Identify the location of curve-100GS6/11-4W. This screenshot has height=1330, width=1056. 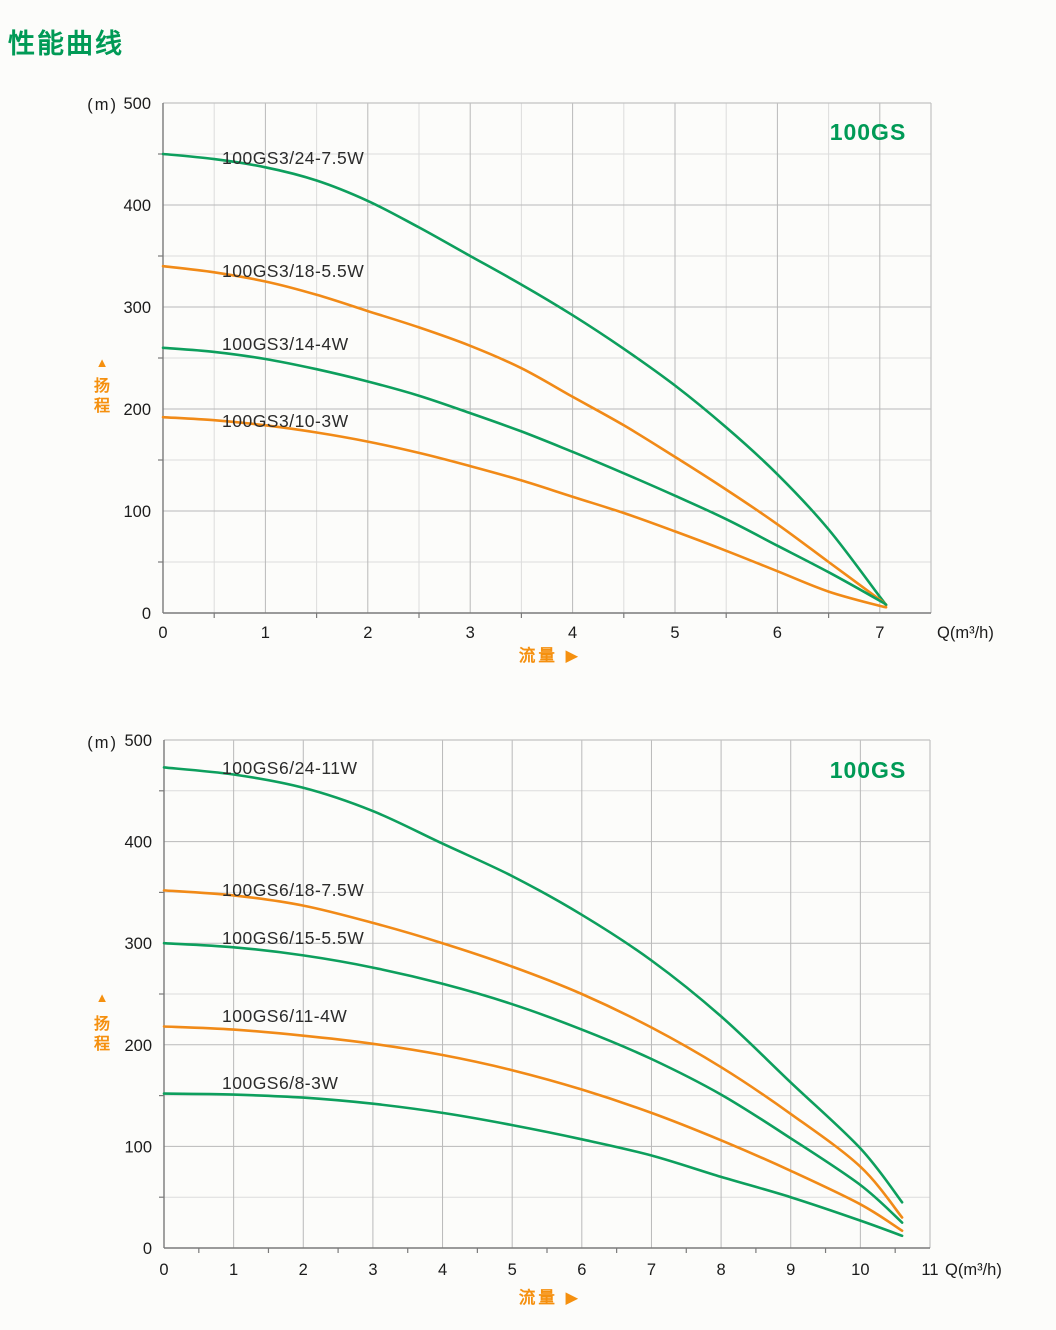
(533, 1128).